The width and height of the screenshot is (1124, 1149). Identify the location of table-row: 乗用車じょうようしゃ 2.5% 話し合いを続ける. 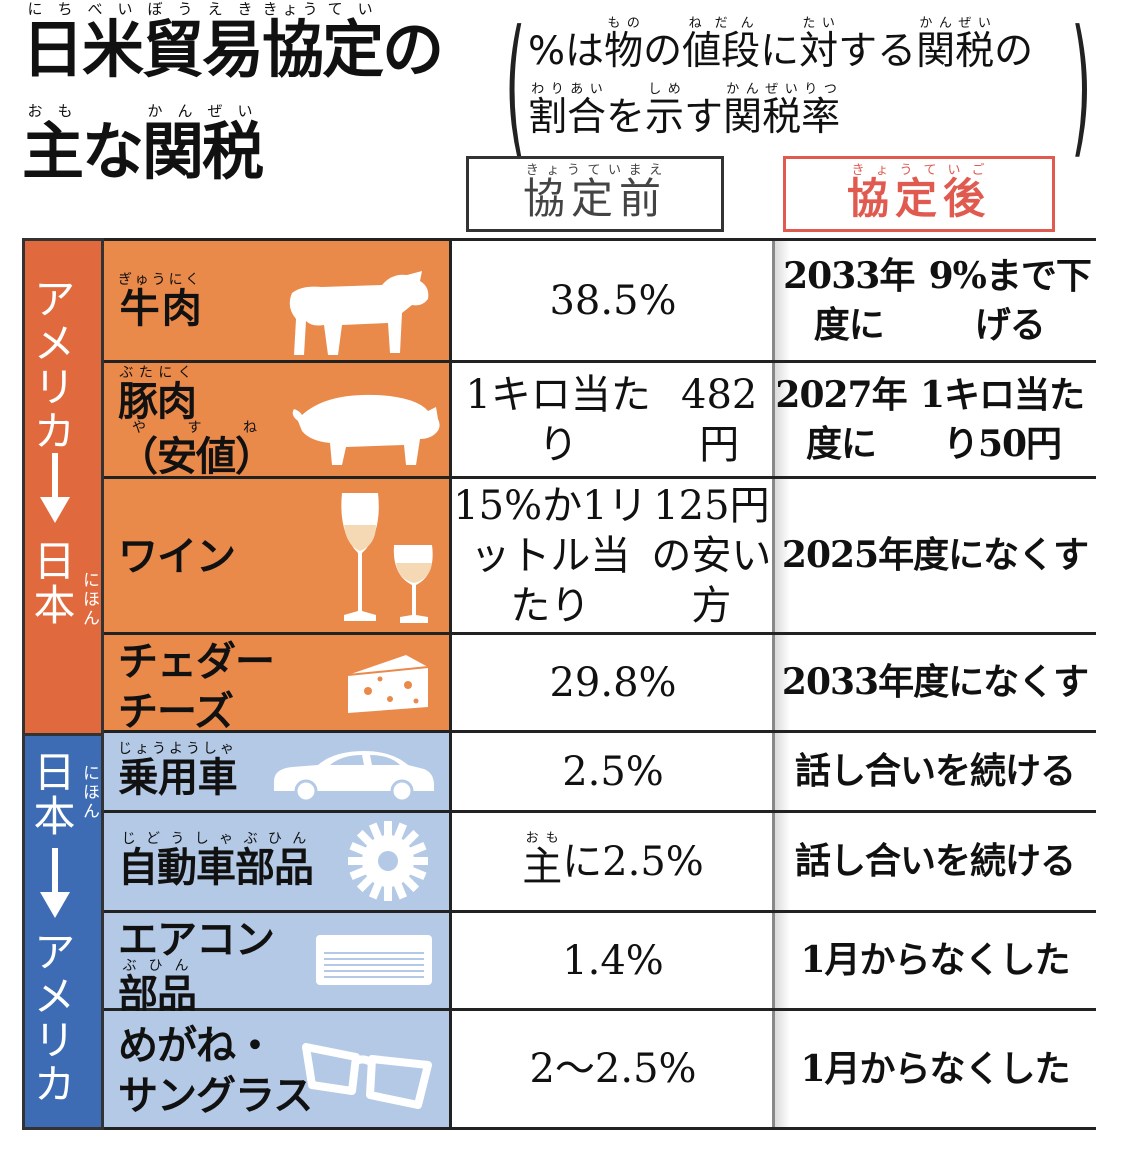
(600, 773).